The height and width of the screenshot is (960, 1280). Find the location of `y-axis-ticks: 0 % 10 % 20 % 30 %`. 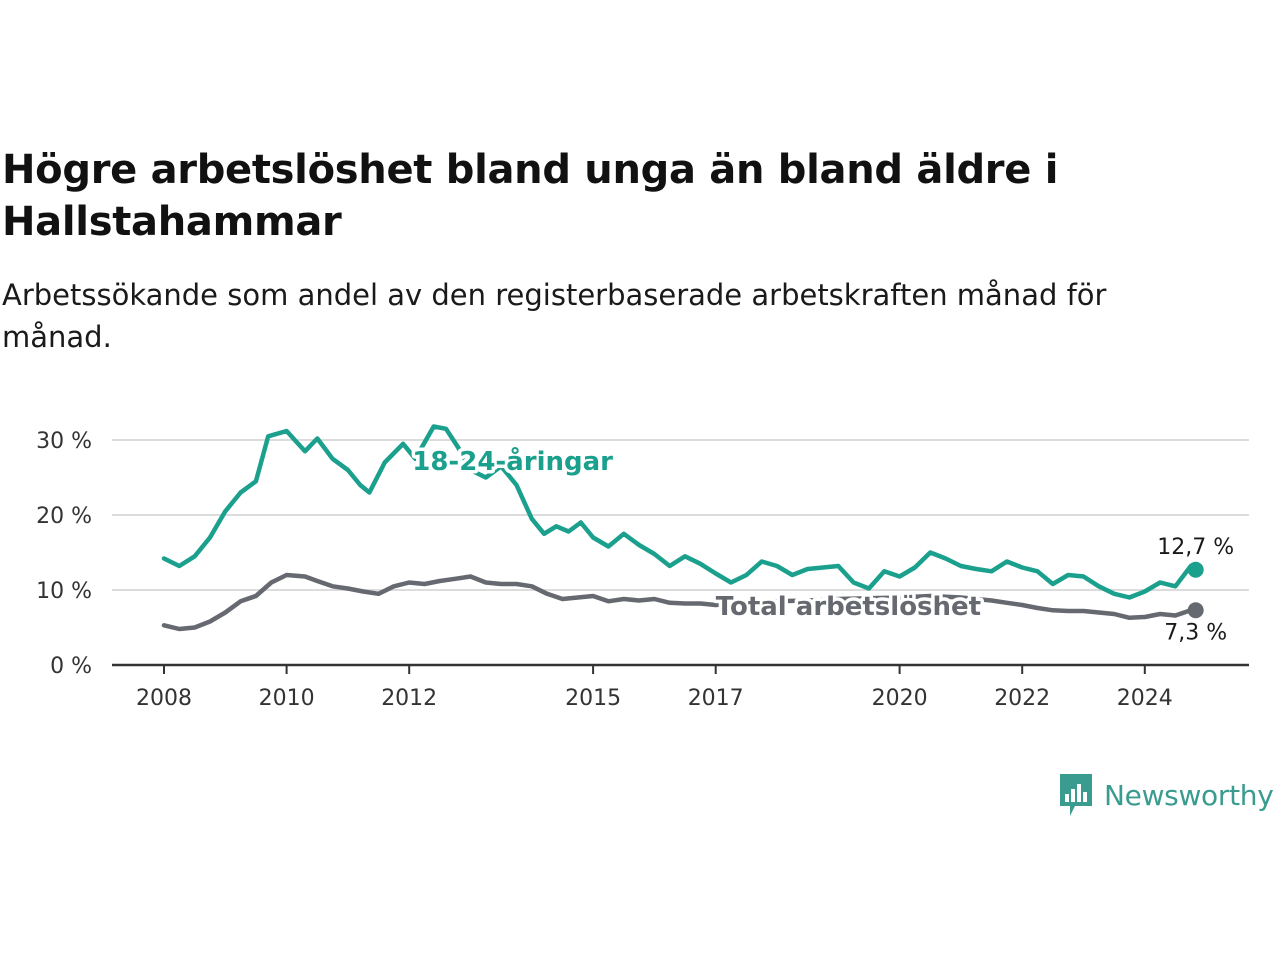

y-axis-ticks: 0 % 10 % 20 % 30 % is located at coordinates (64, 554).